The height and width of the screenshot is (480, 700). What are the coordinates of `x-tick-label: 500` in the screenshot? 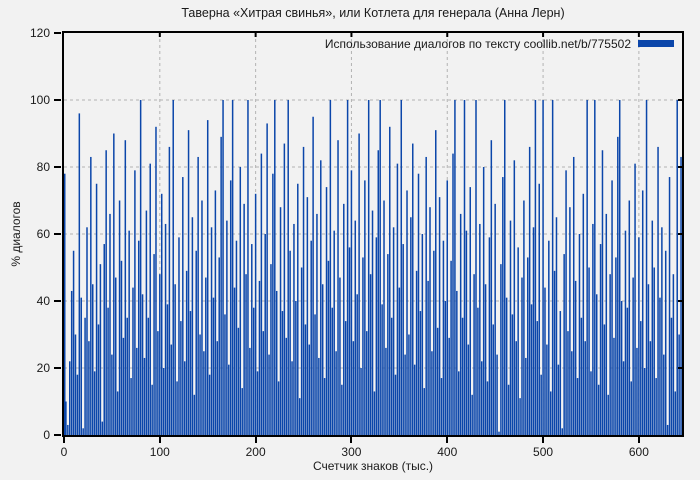 It's located at (543, 452).